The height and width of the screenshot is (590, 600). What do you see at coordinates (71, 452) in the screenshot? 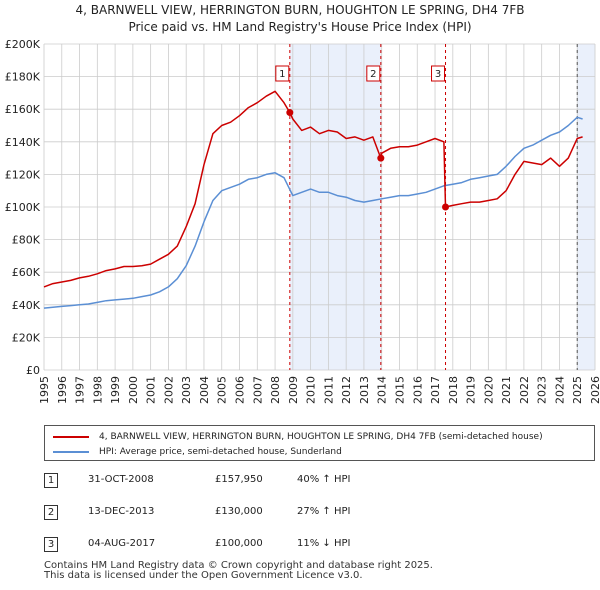
I see `legend-swatch-hpi` at bounding box center [71, 452].